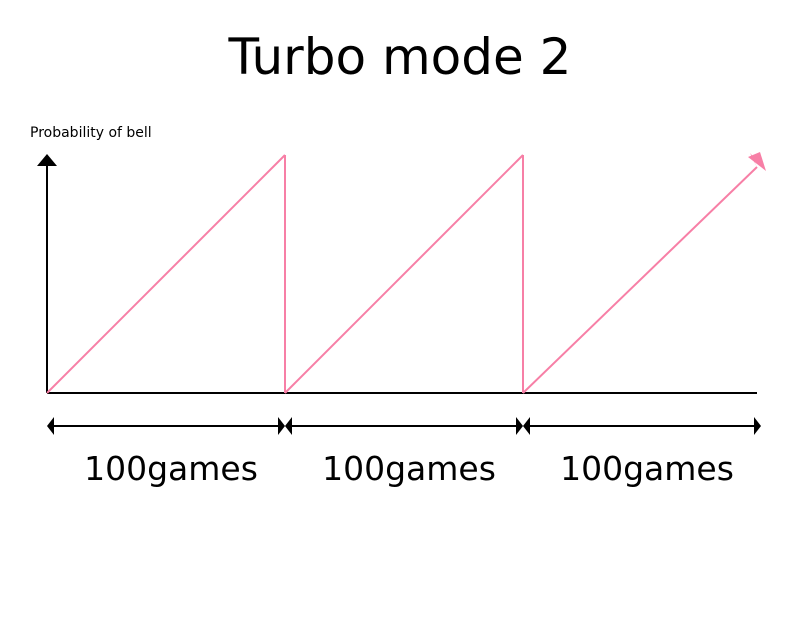  Describe the element at coordinates (400, 57) in the screenshot. I see `chart-title: Turbo mode 2` at that location.